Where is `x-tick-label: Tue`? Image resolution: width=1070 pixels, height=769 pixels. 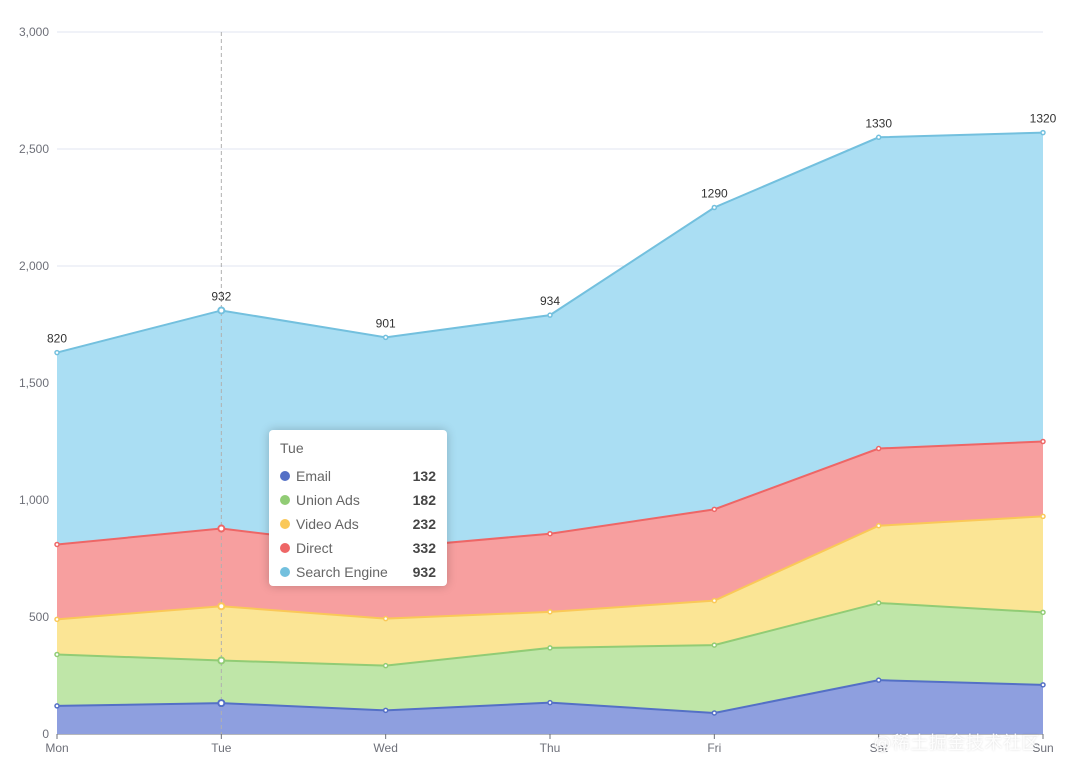
x-tick-label: Tue is located at coordinates (221, 748).